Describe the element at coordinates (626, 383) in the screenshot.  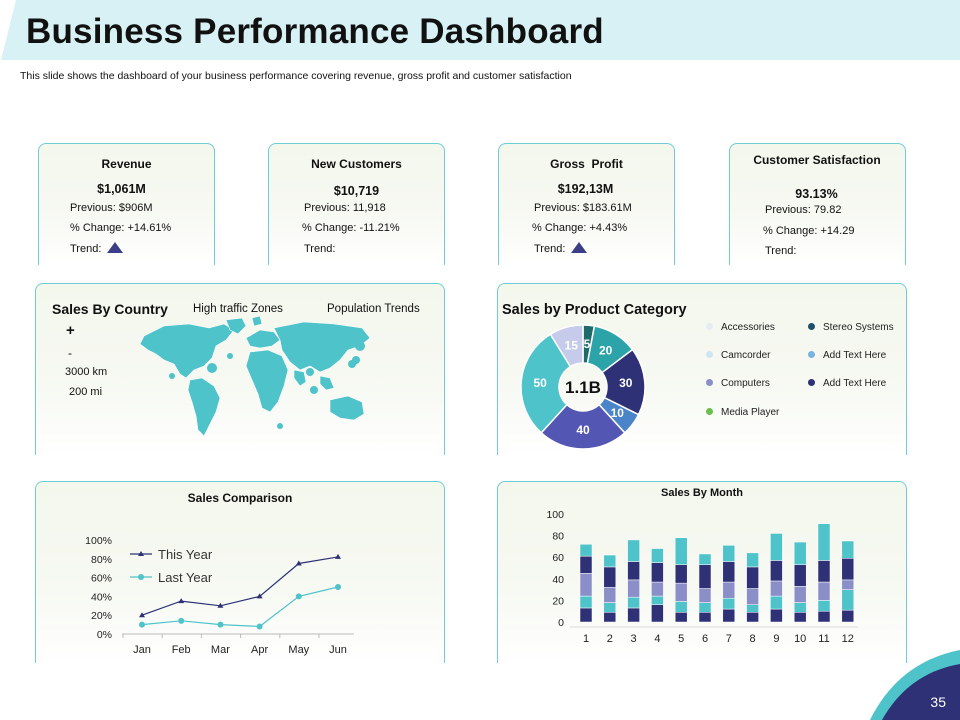
I see `slice-label: 30` at that location.